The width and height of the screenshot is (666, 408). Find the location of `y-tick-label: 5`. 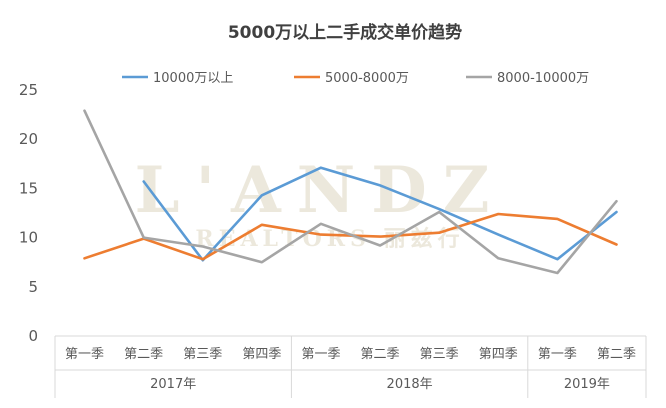

y-tick-label: 5 is located at coordinates (33, 287).